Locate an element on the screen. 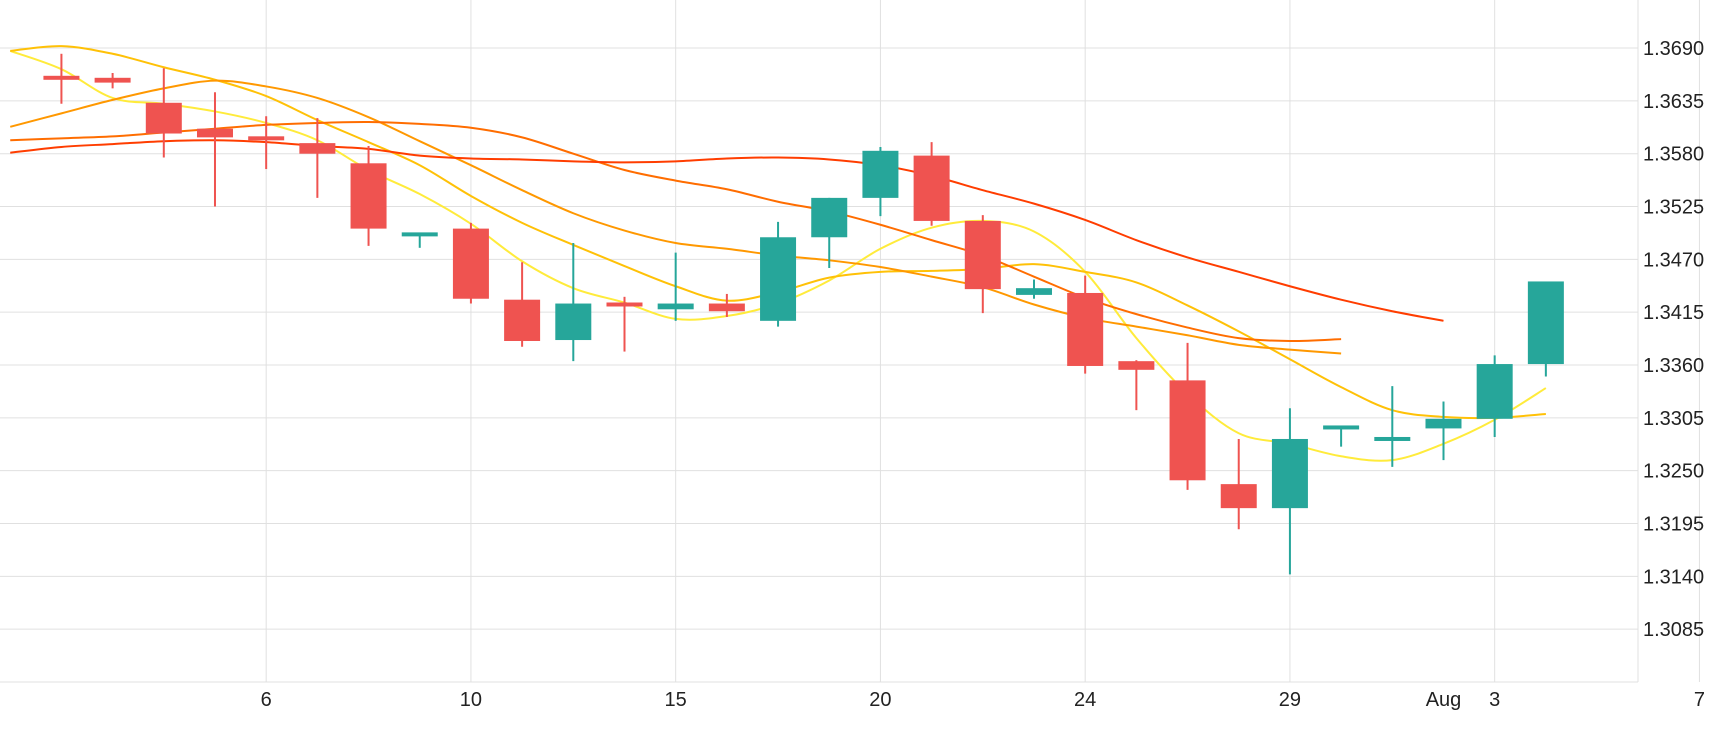 Image resolution: width=1730 pixels, height=730 pixels. y-tick-label: 1.3580 is located at coordinates (1673, 155).